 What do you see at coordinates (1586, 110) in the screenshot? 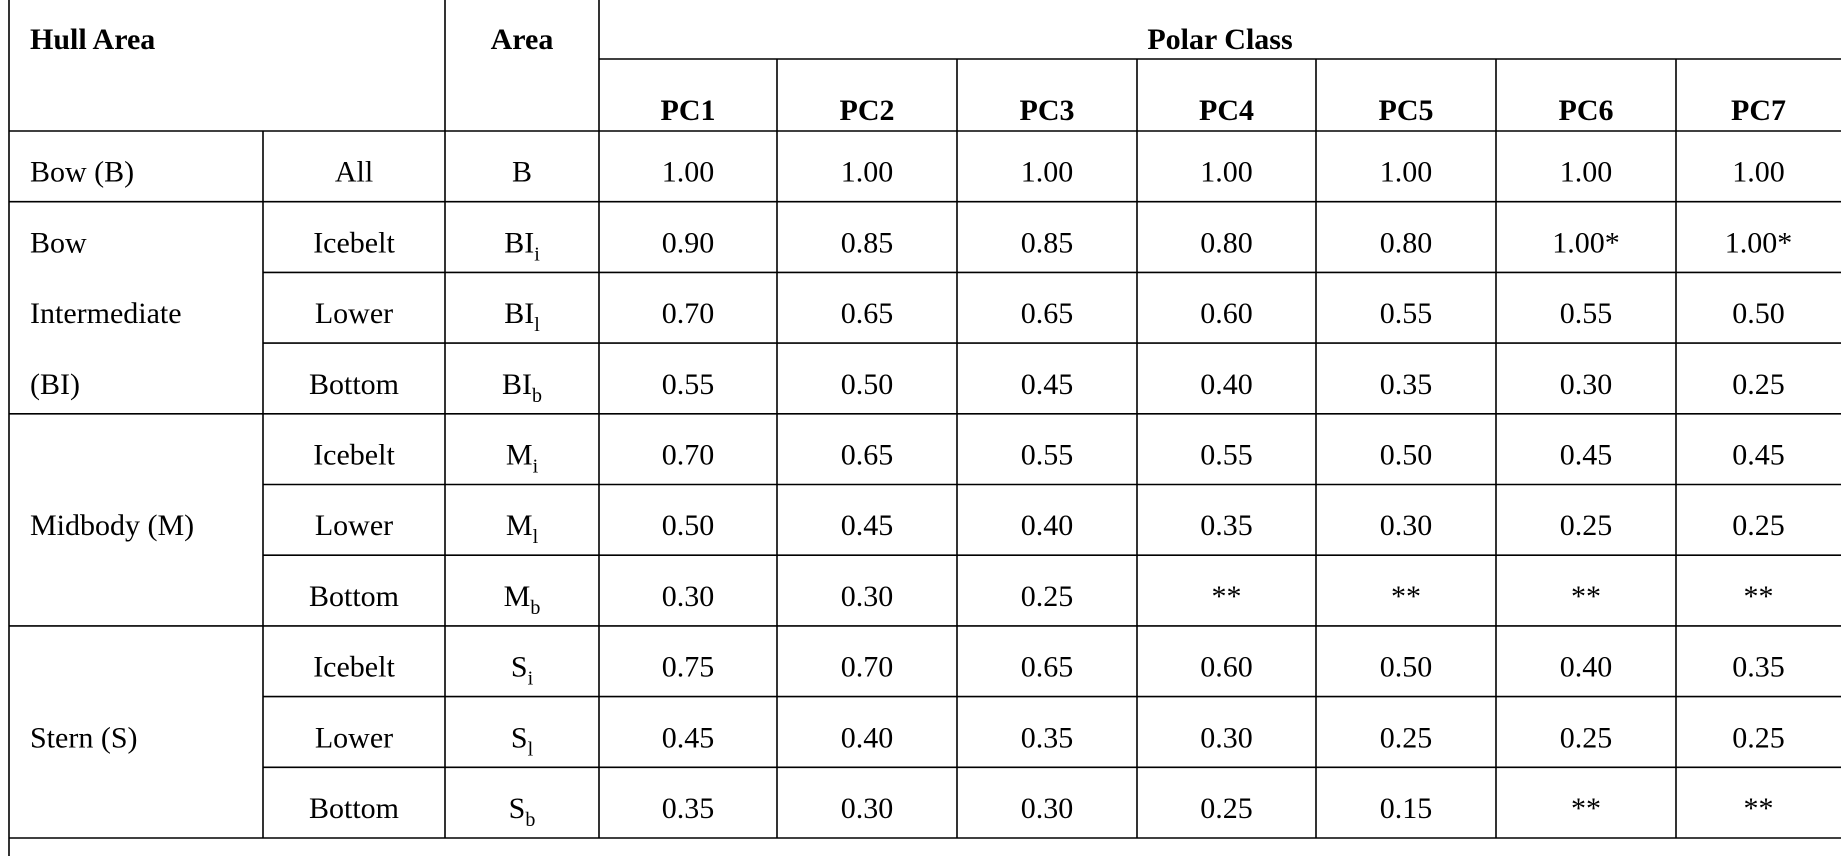
I see `header-class: PC6` at bounding box center [1586, 110].